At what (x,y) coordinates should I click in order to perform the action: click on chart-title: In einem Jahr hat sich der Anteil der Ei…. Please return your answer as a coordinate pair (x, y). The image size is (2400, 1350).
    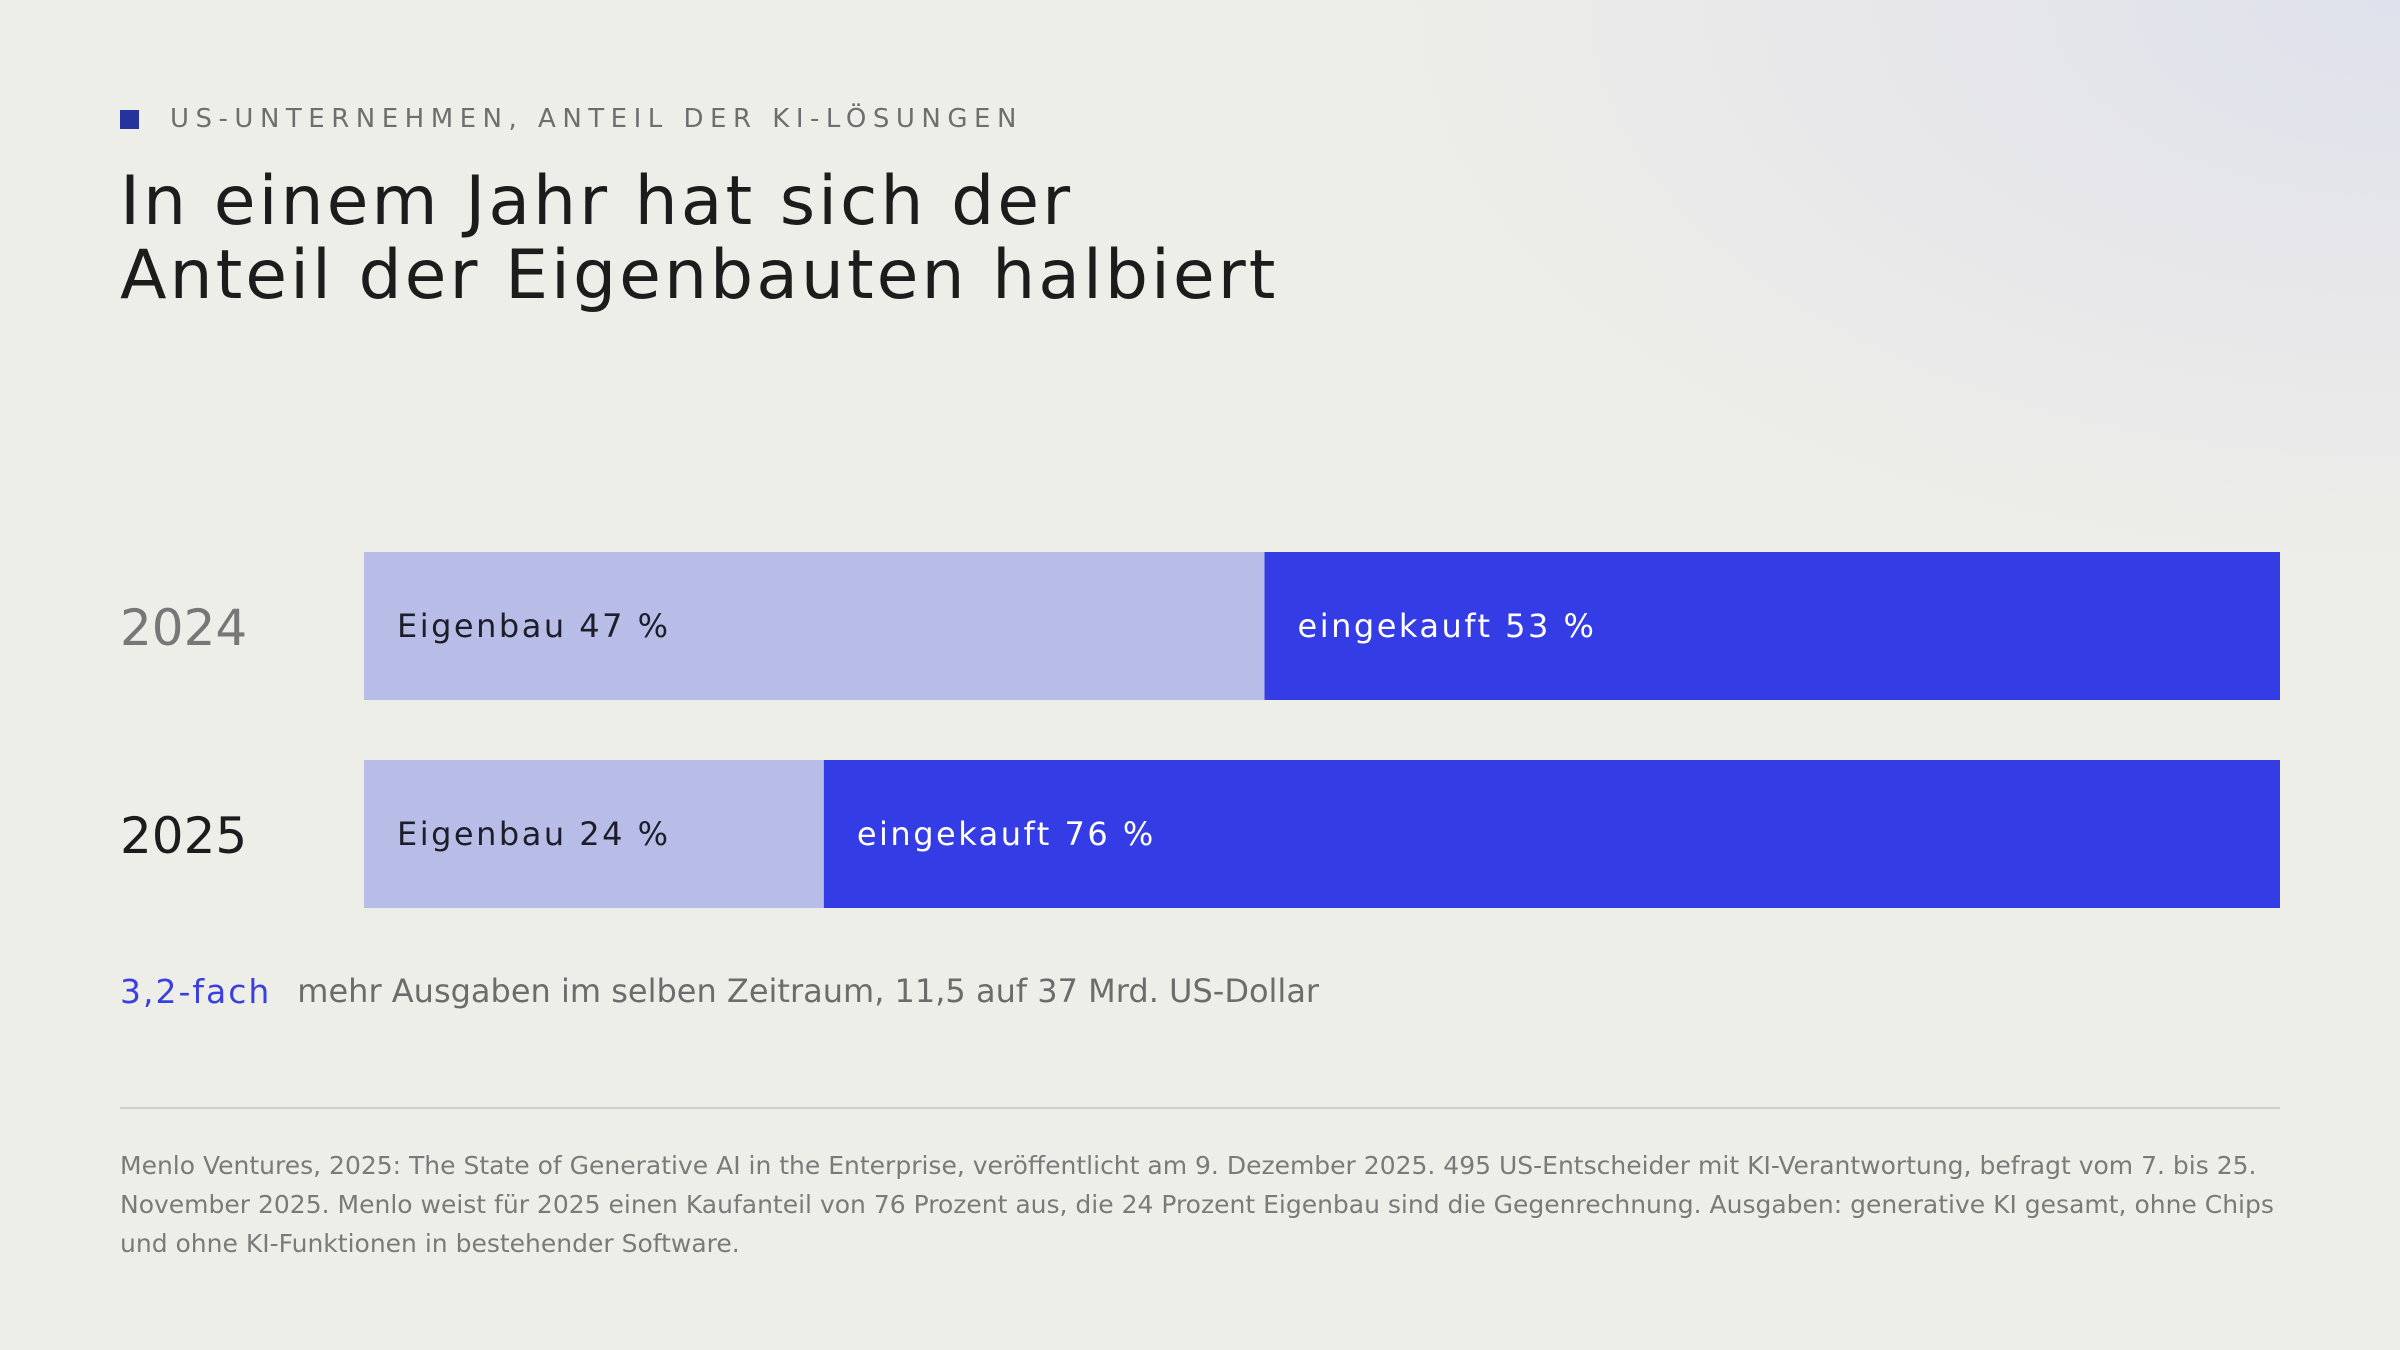
    Looking at the image, I should click on (699, 238).